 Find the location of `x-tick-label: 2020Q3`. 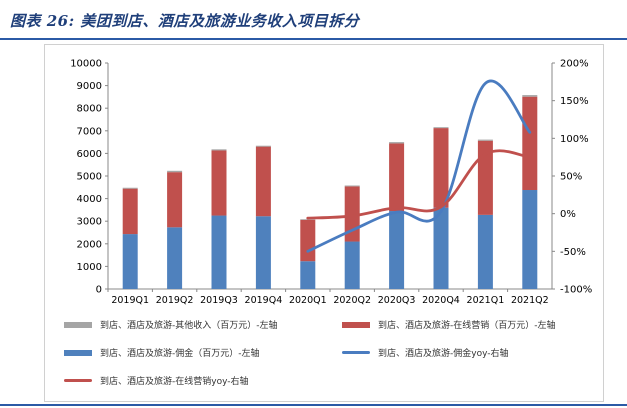

x-tick-label: 2020Q3 is located at coordinates (397, 300).